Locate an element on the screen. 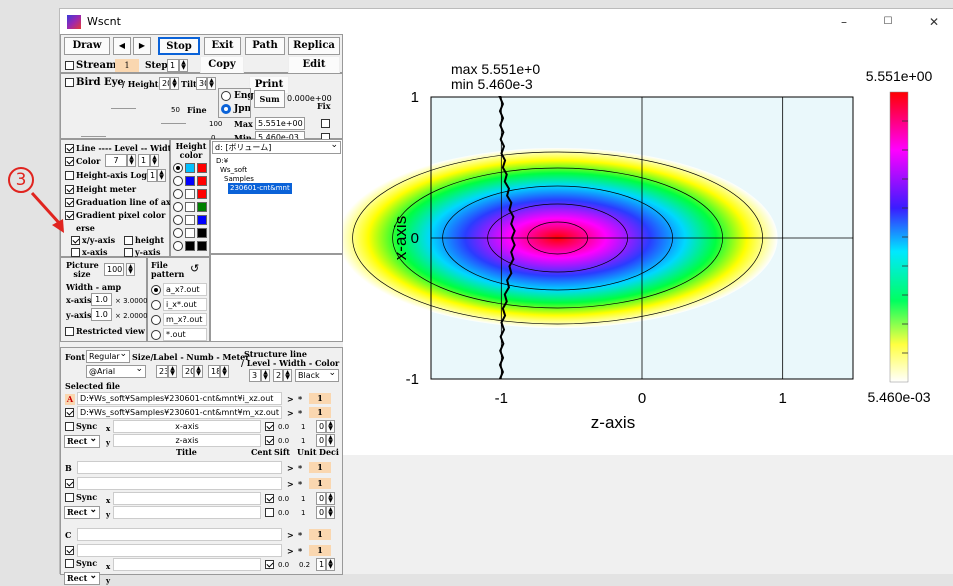  tilt-spinner: ▲ ▼ is located at coordinates (211, 83).